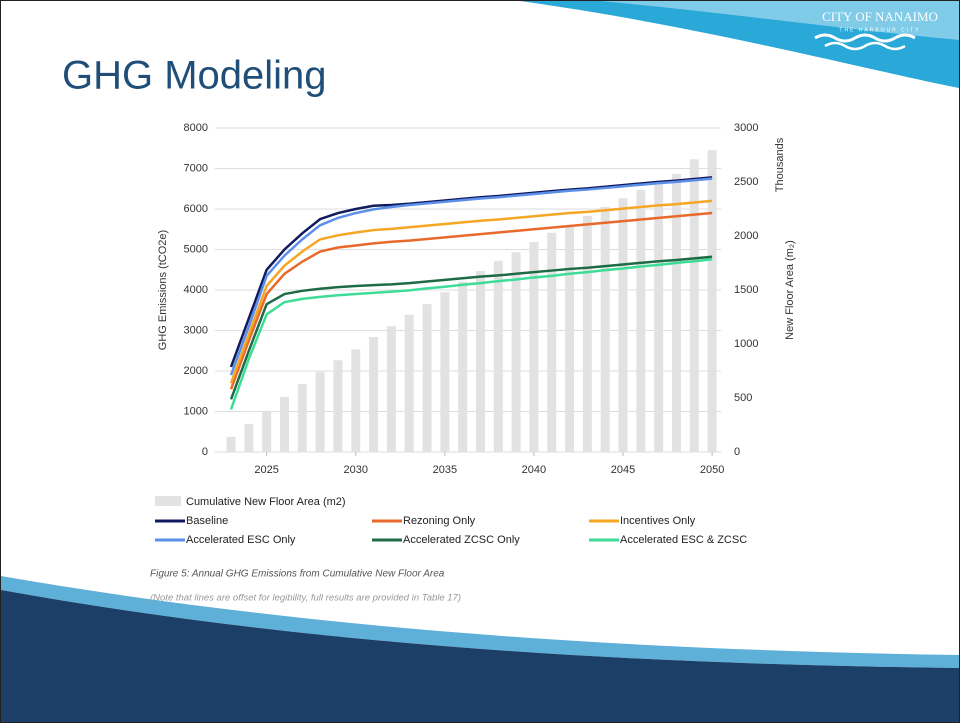  What do you see at coordinates (266, 502) in the screenshot?
I see `legend-label: Cumulative New Floor Area (m2)` at bounding box center [266, 502].